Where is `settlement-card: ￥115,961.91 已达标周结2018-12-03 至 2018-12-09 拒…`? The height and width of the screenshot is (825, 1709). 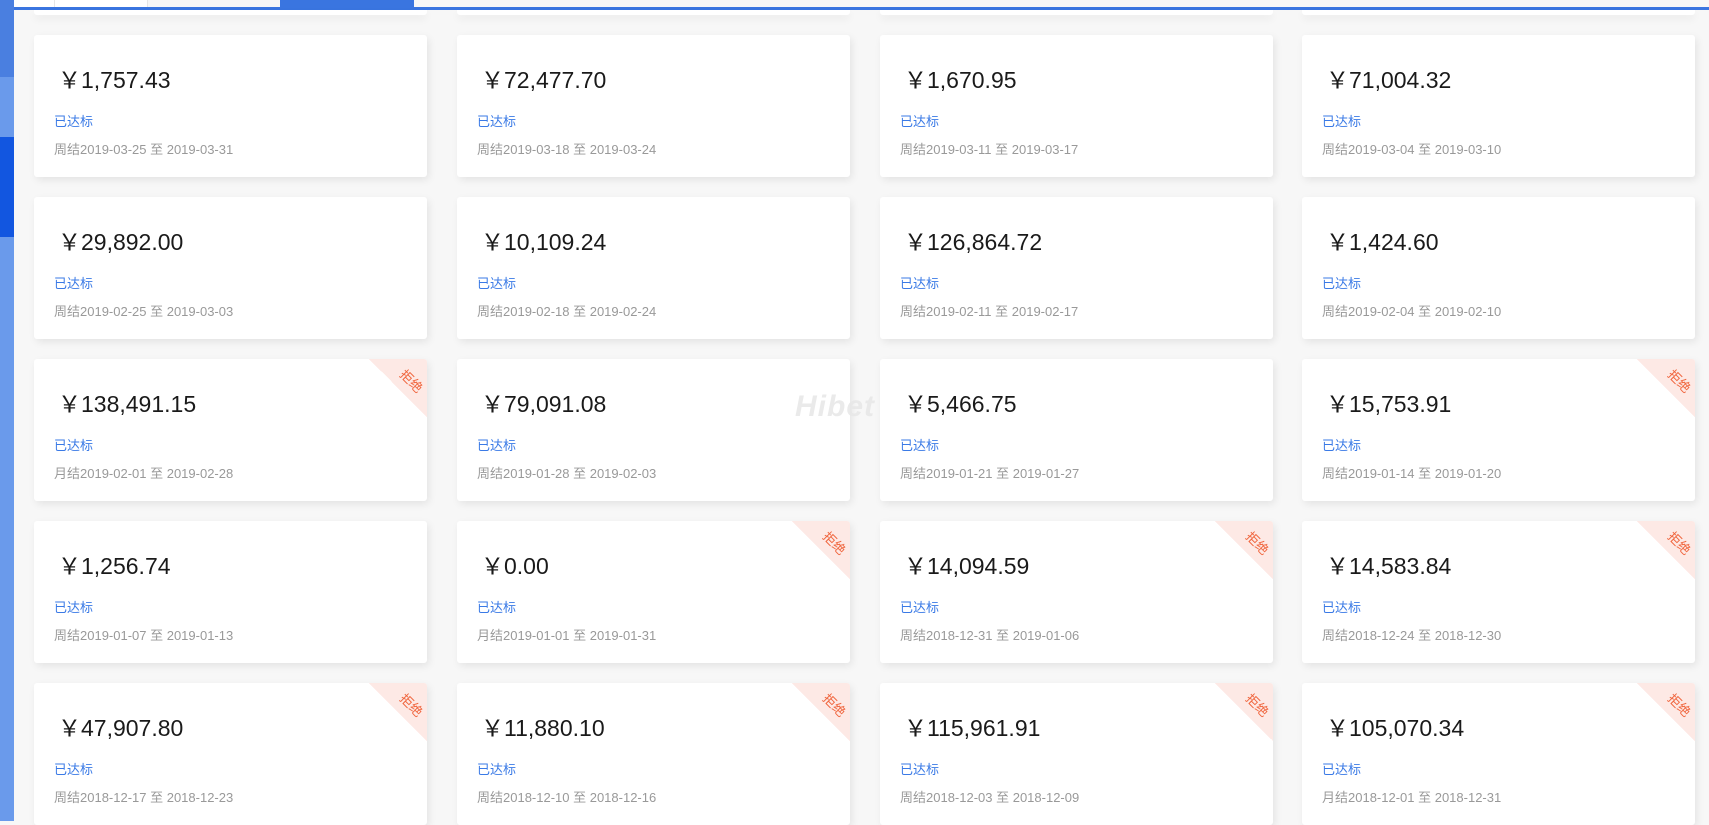 settlement-card: ￥115,961.91 已达标周结2018-12-03 至 2018-12-09 拒… is located at coordinates (1076, 754).